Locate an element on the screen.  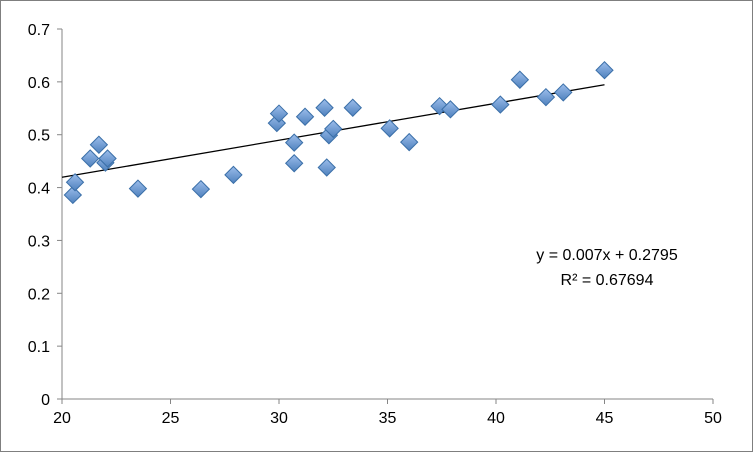
y-tick-label: 0.2 is located at coordinates (39, 294).